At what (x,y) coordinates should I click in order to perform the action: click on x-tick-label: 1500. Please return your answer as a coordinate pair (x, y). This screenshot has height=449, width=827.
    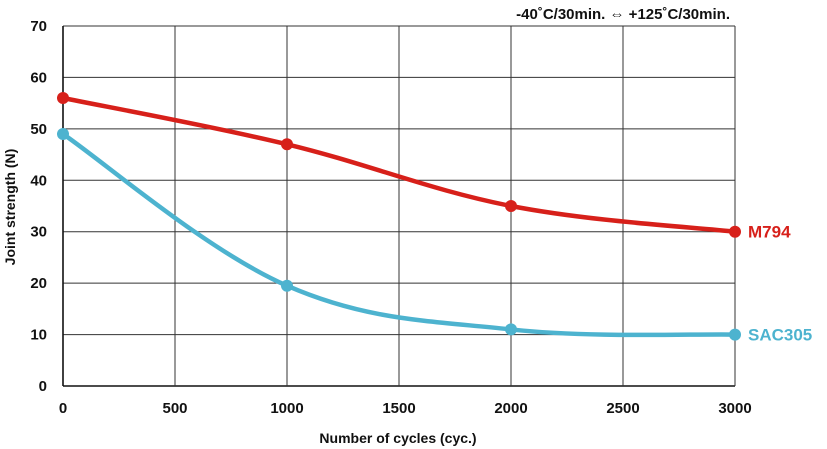
    Looking at the image, I should click on (398, 408).